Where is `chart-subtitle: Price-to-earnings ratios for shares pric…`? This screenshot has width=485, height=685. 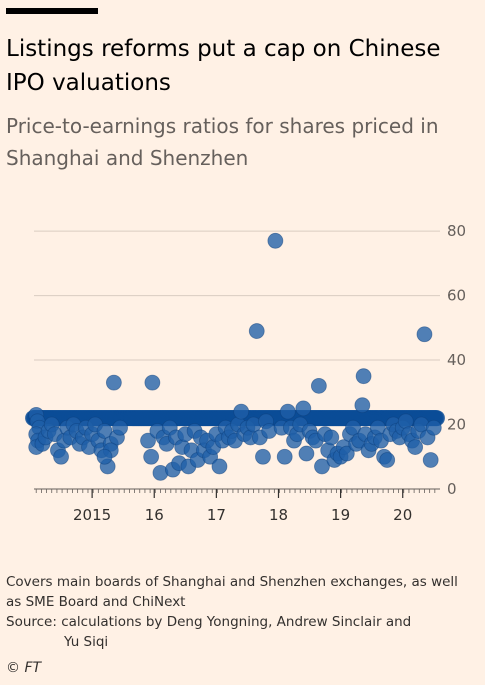
chart-subtitle: Price-to-earnings ratios for shares pric… is located at coordinates (222, 142).